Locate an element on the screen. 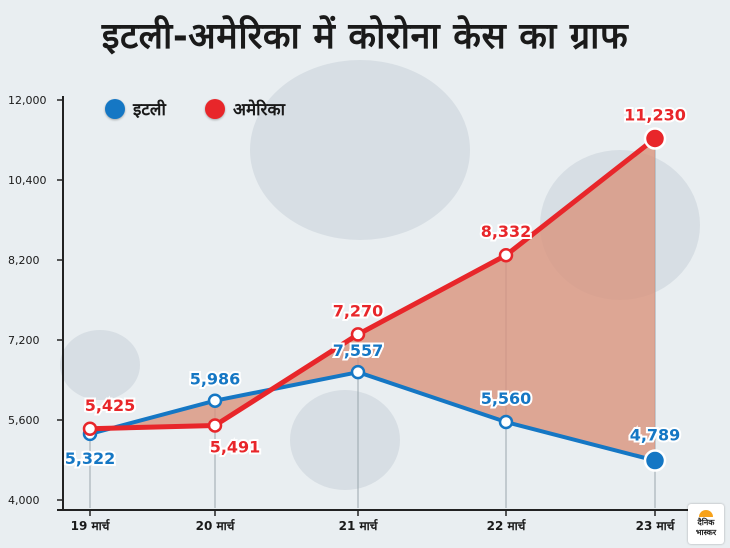 The image size is (730, 548). y-tick-label: 10,400 is located at coordinates (27, 180).